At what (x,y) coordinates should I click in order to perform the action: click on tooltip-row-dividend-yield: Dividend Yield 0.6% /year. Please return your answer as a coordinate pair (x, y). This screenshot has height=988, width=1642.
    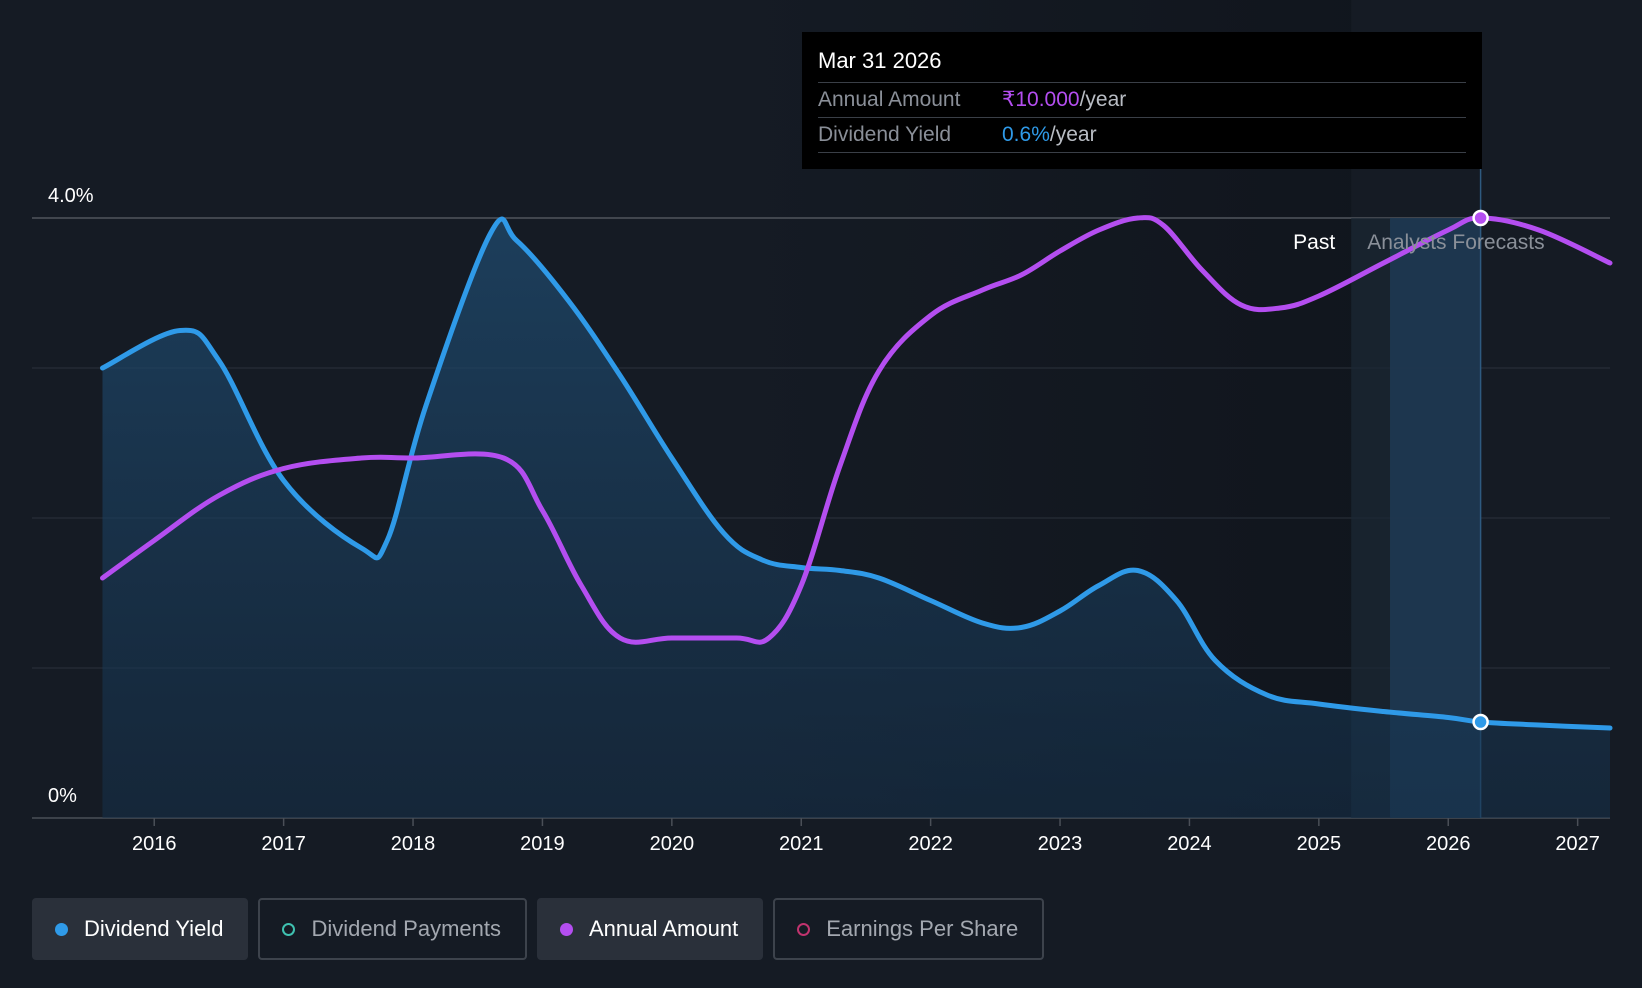
    Looking at the image, I should click on (1142, 135).